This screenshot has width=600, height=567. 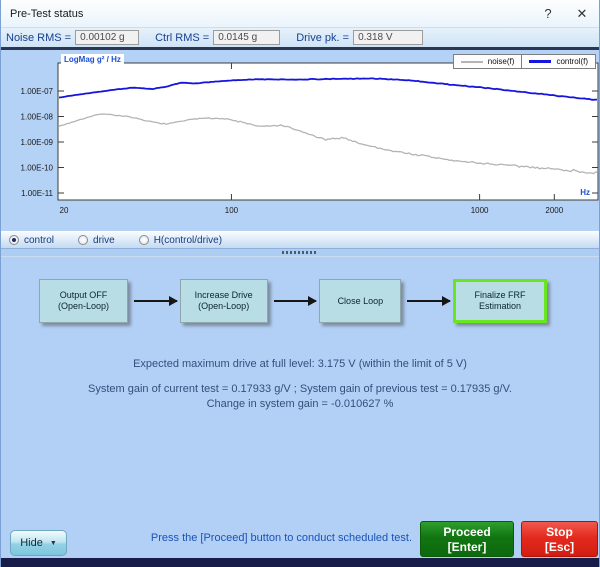 What do you see at coordinates (559, 532) in the screenshot?
I see `stop-button-label: Stop` at bounding box center [559, 532].